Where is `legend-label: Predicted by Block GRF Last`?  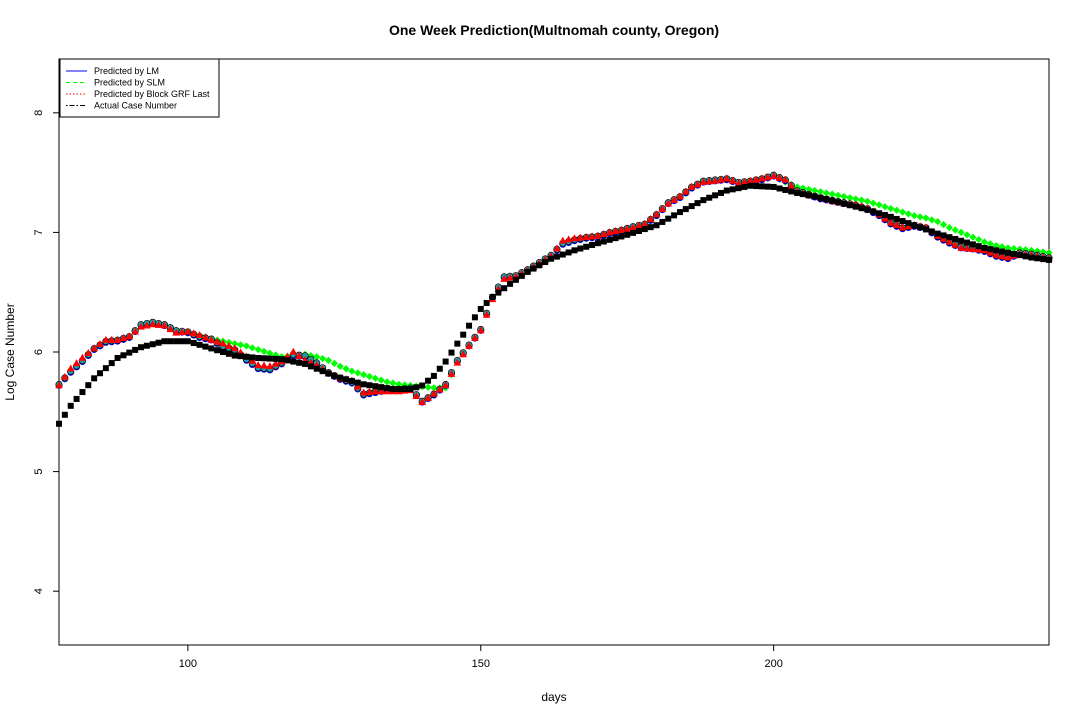
legend-label: Predicted by Block GRF Last is located at coordinates (152, 94).